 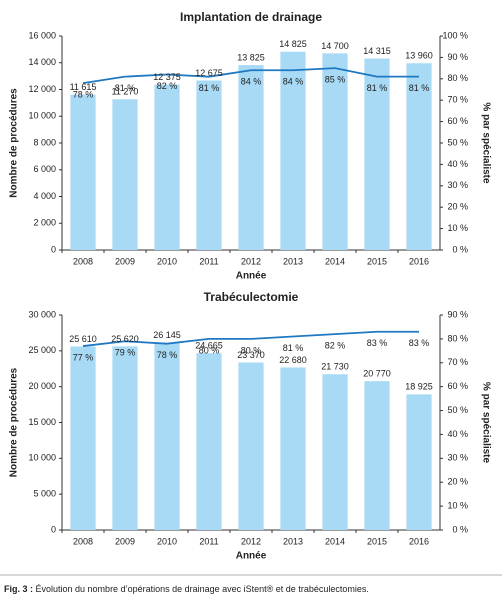 What do you see at coordinates (419, 387) in the screenshot?
I see `bar-value-label: 18 925` at bounding box center [419, 387].